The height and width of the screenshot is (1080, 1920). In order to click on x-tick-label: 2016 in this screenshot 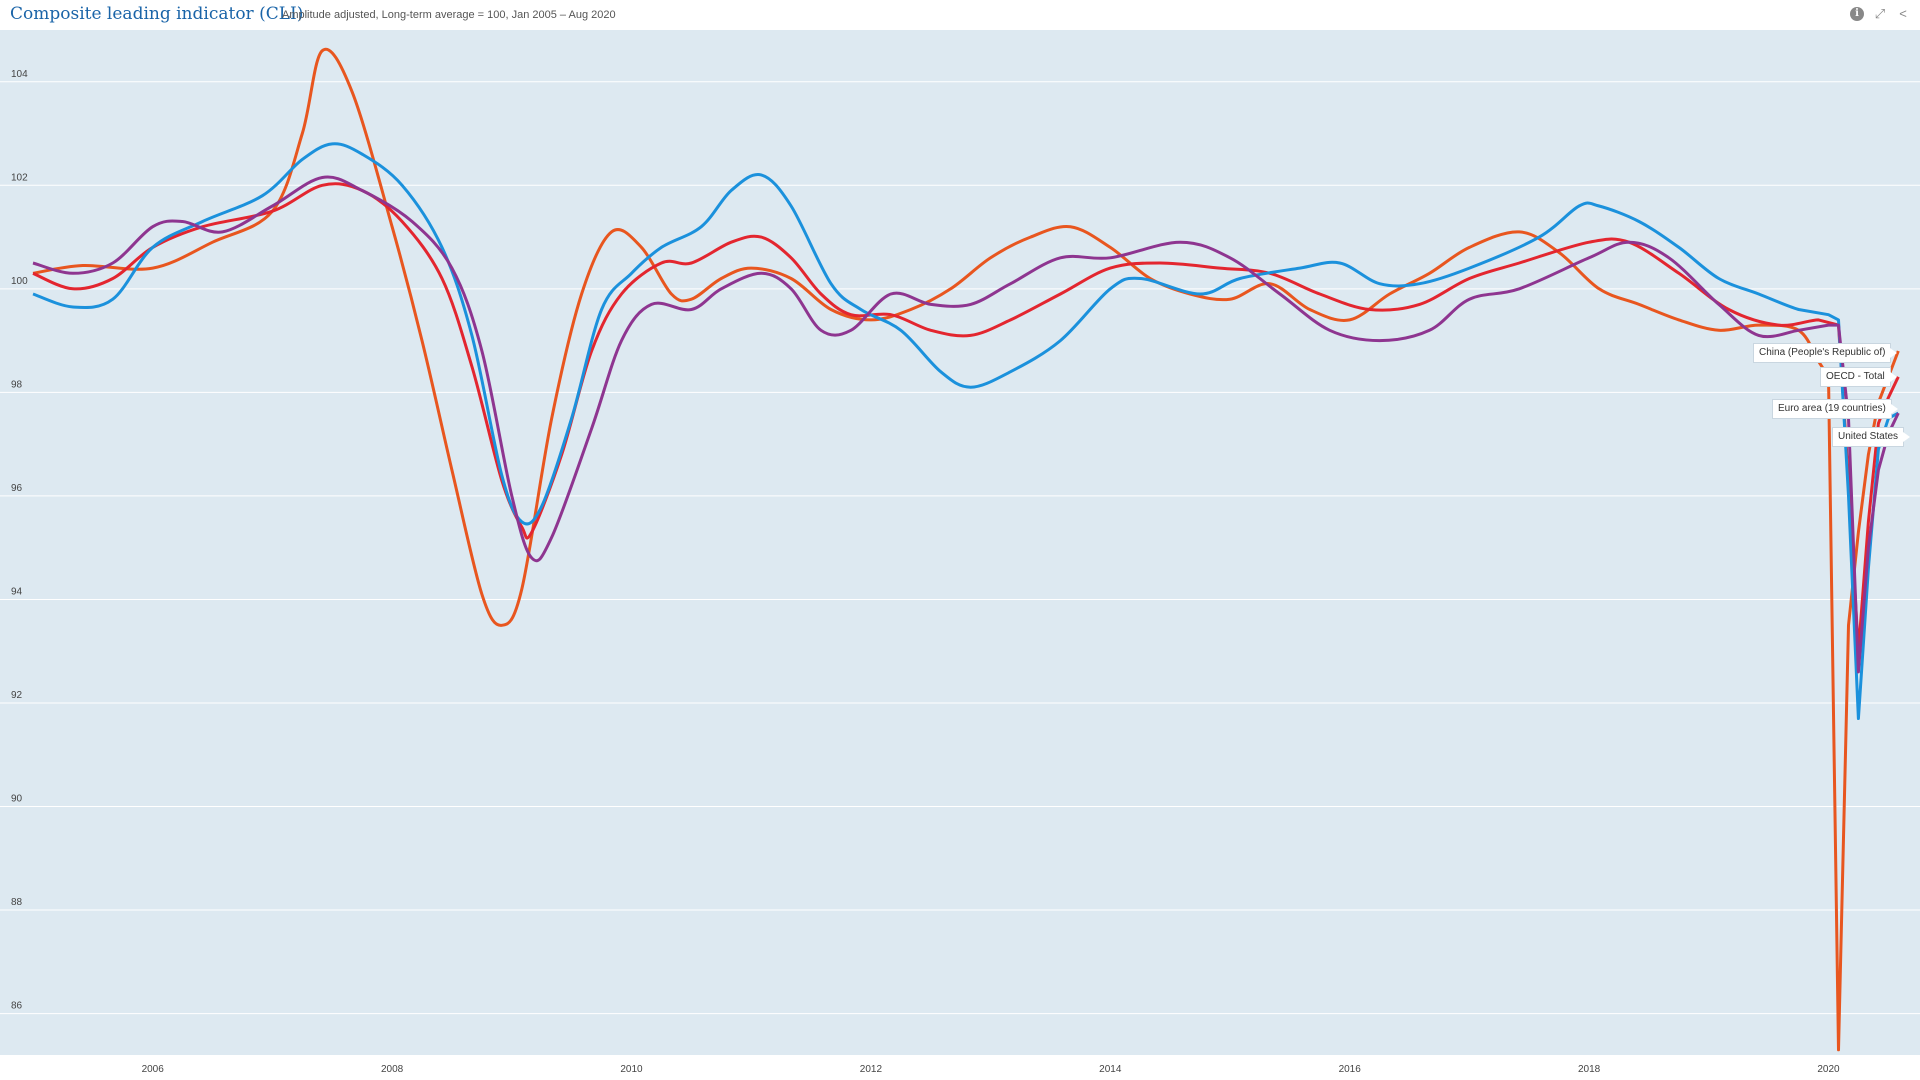, I will do `click(1350, 1069)`.